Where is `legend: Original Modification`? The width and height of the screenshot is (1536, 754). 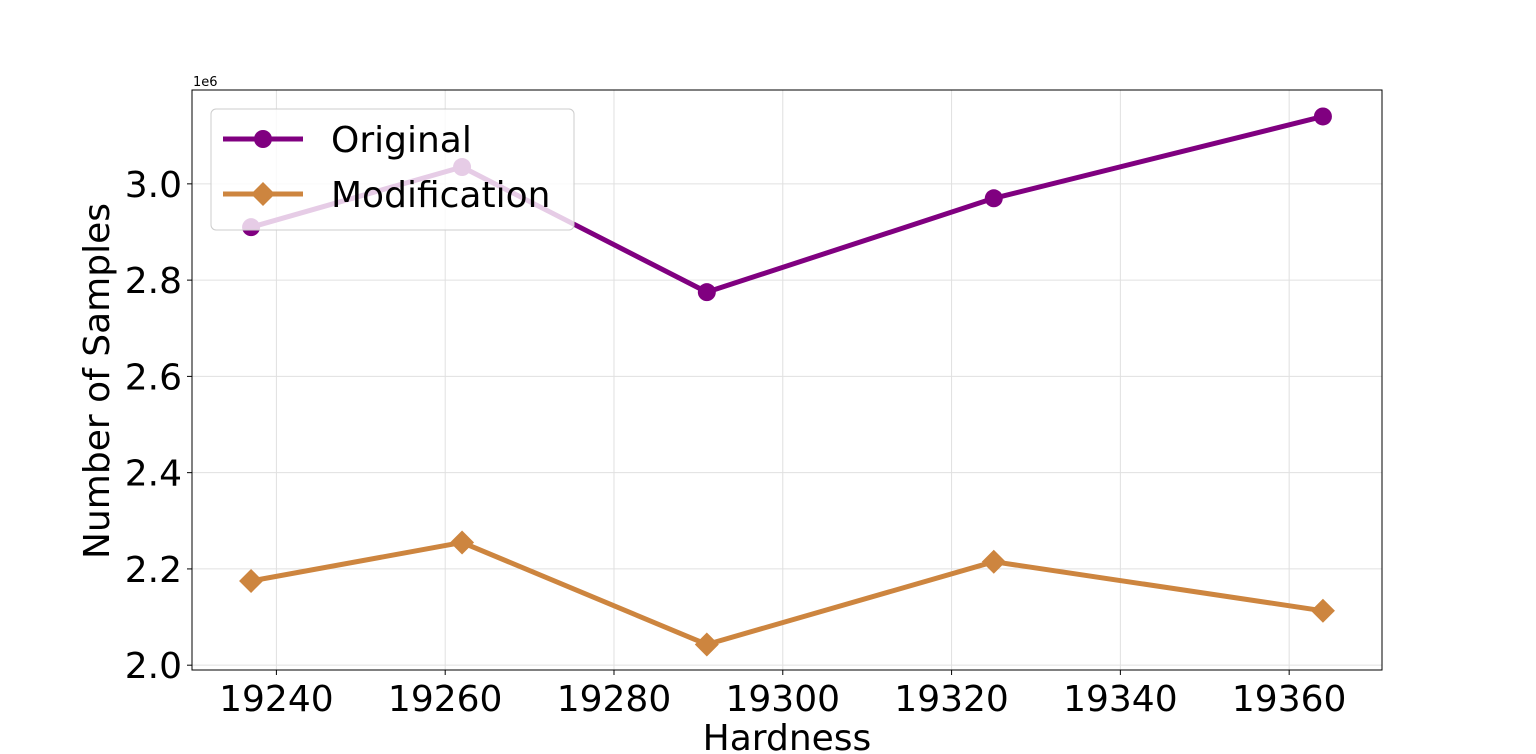
legend: Original Modification is located at coordinates (392, 169).